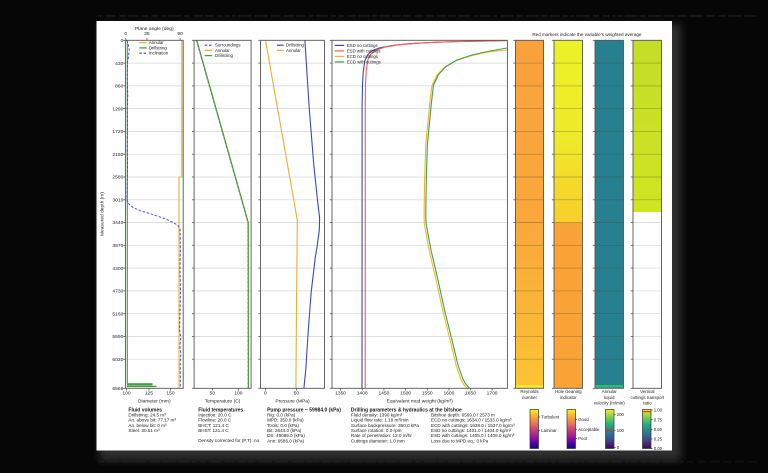 Image resolution: width=768 pixels, height=473 pixels. I want to click on svg-text: cuttings transport, so click(647, 397).